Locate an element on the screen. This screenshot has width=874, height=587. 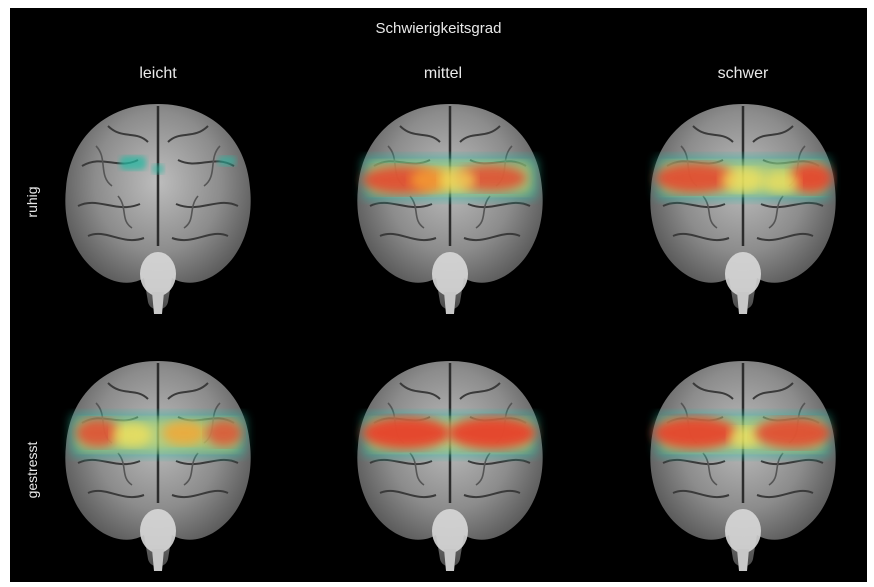
column-label-schwer: schwer is located at coordinates (743, 73).